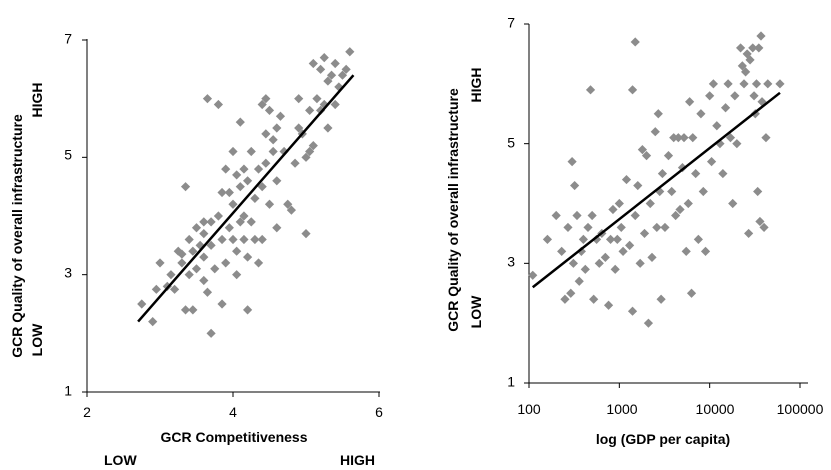 The width and height of the screenshot is (831, 470). Describe the element at coordinates (233, 412) in the screenshot. I see `left-x-tick-label: 4` at that location.